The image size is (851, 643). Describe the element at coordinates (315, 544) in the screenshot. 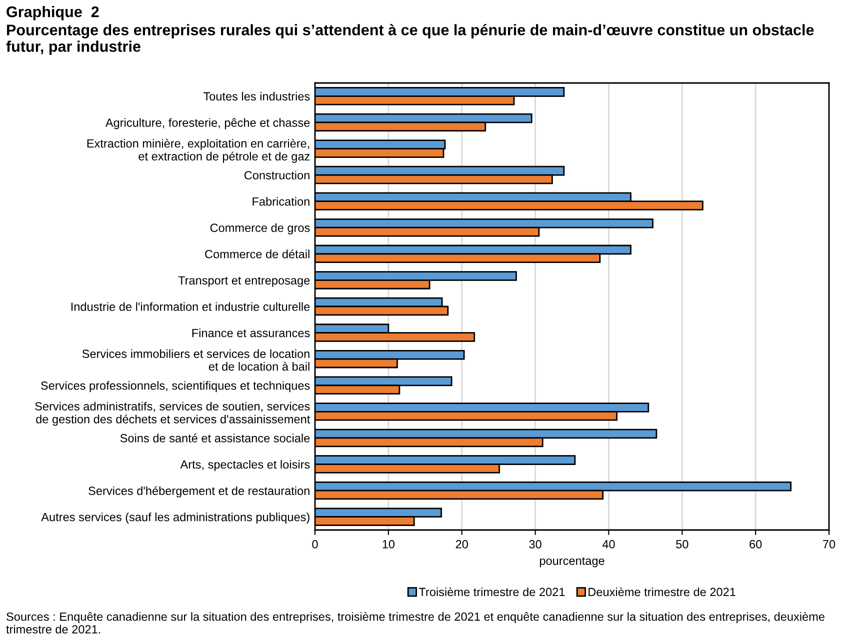

I see `x-tick-label: 0` at that location.